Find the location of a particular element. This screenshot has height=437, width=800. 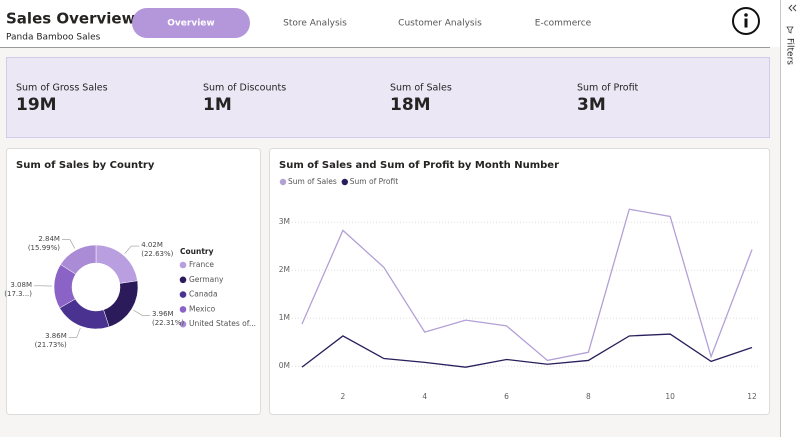

kpi-value: 18M is located at coordinates (410, 105).